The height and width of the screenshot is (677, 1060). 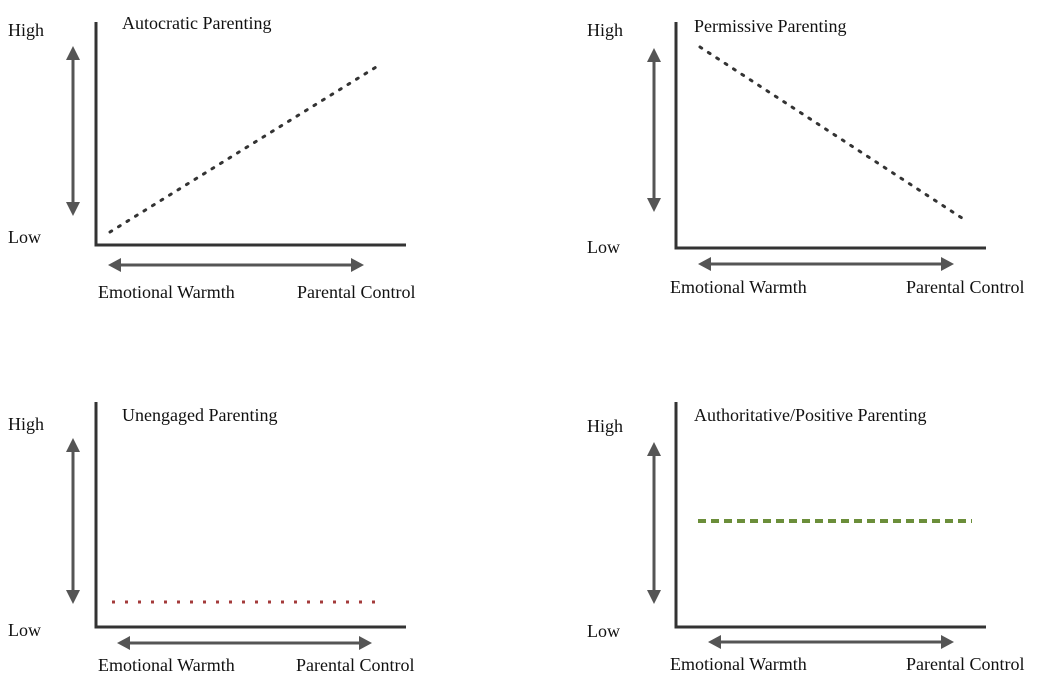 What do you see at coordinates (245, 148) in the screenshot?
I see `trend-line-increasing` at bounding box center [245, 148].